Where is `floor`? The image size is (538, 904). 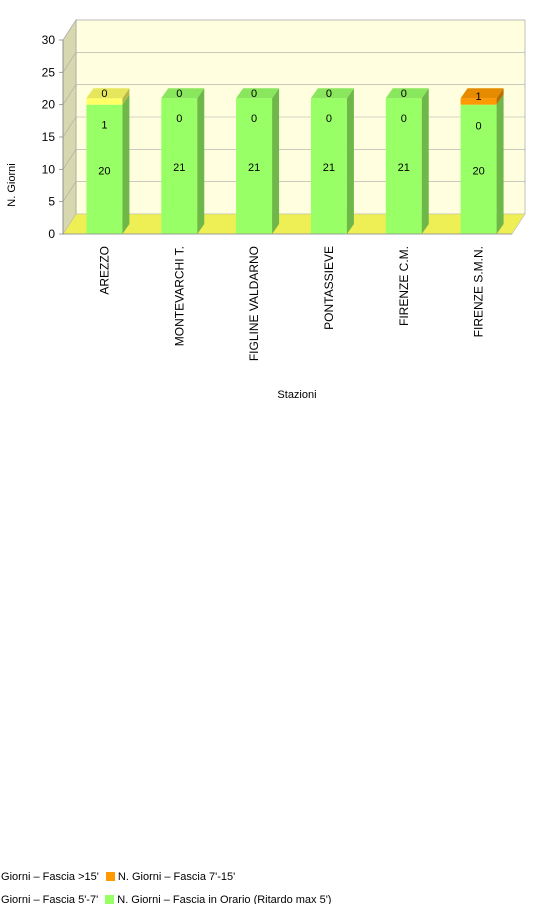 floor is located at coordinates (294, 224).